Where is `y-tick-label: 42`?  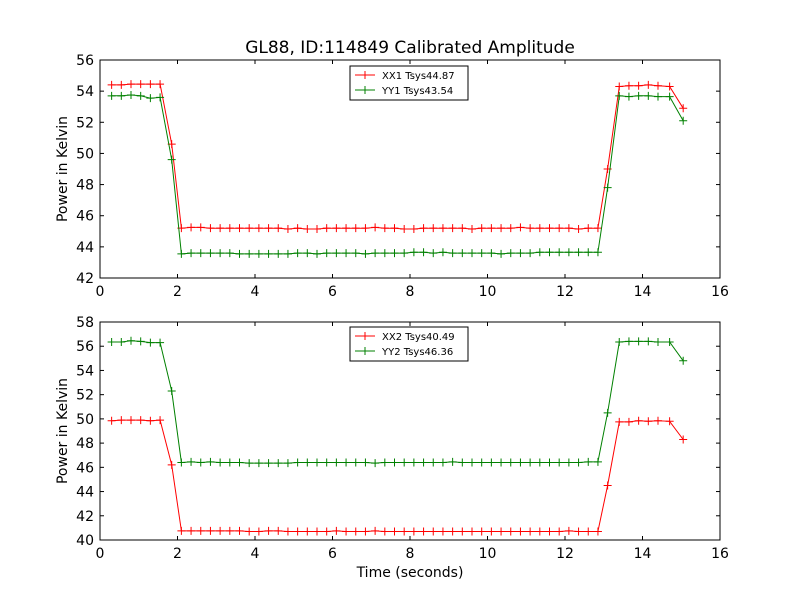
y-tick-label: 42 is located at coordinates (85, 279).